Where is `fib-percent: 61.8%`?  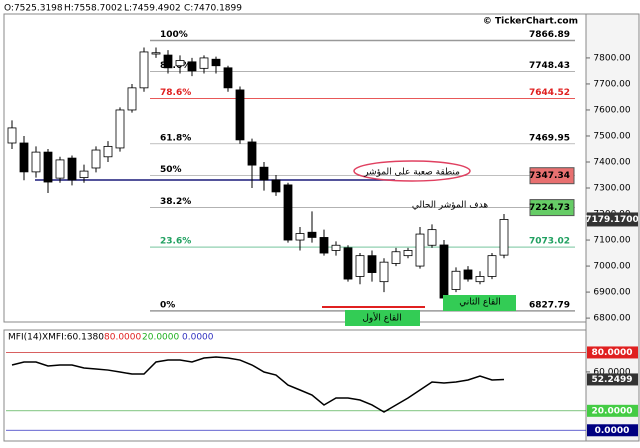 fib-percent: 61.8% is located at coordinates (175, 138).